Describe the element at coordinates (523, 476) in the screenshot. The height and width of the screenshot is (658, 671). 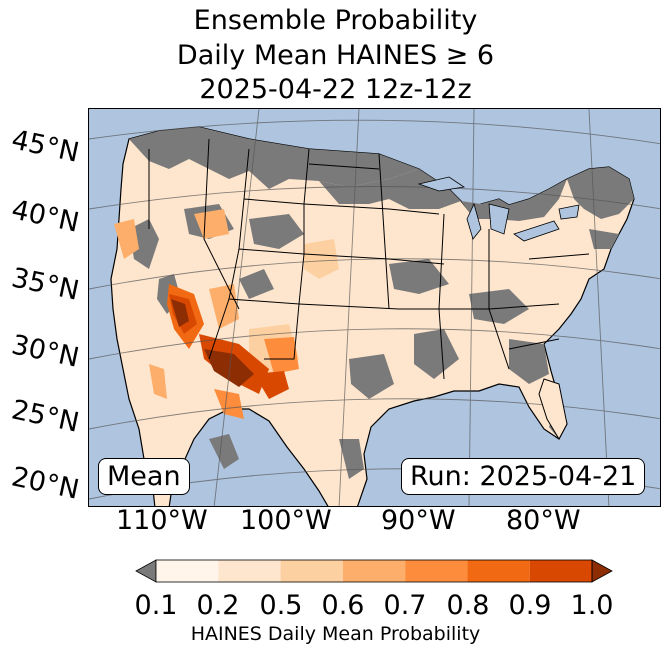
I see `run-date-label: Run: 2025-04-21` at that location.